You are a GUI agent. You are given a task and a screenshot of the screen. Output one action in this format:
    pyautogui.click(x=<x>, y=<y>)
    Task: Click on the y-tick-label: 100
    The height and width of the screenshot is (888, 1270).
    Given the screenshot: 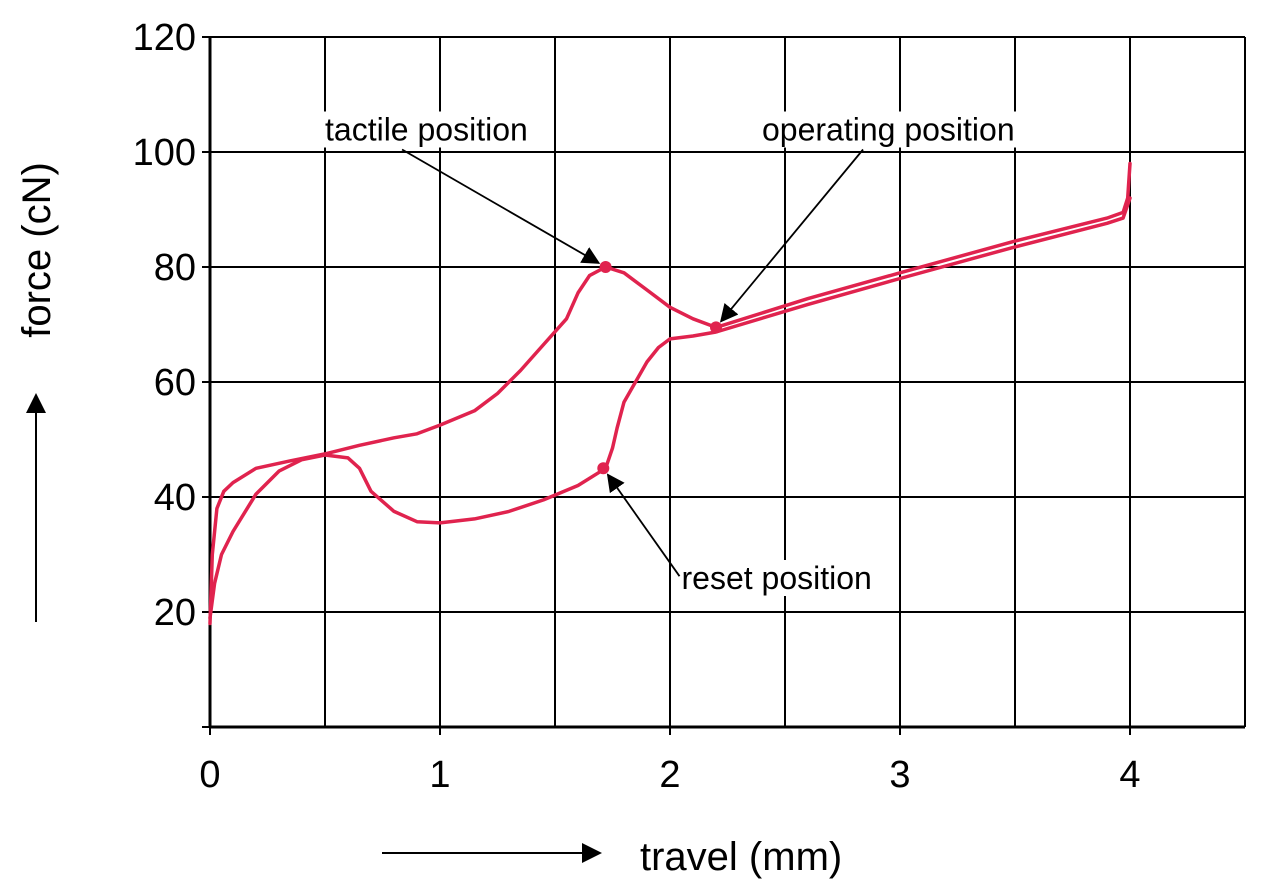 What is the action you would take?
    pyautogui.click(x=164, y=153)
    